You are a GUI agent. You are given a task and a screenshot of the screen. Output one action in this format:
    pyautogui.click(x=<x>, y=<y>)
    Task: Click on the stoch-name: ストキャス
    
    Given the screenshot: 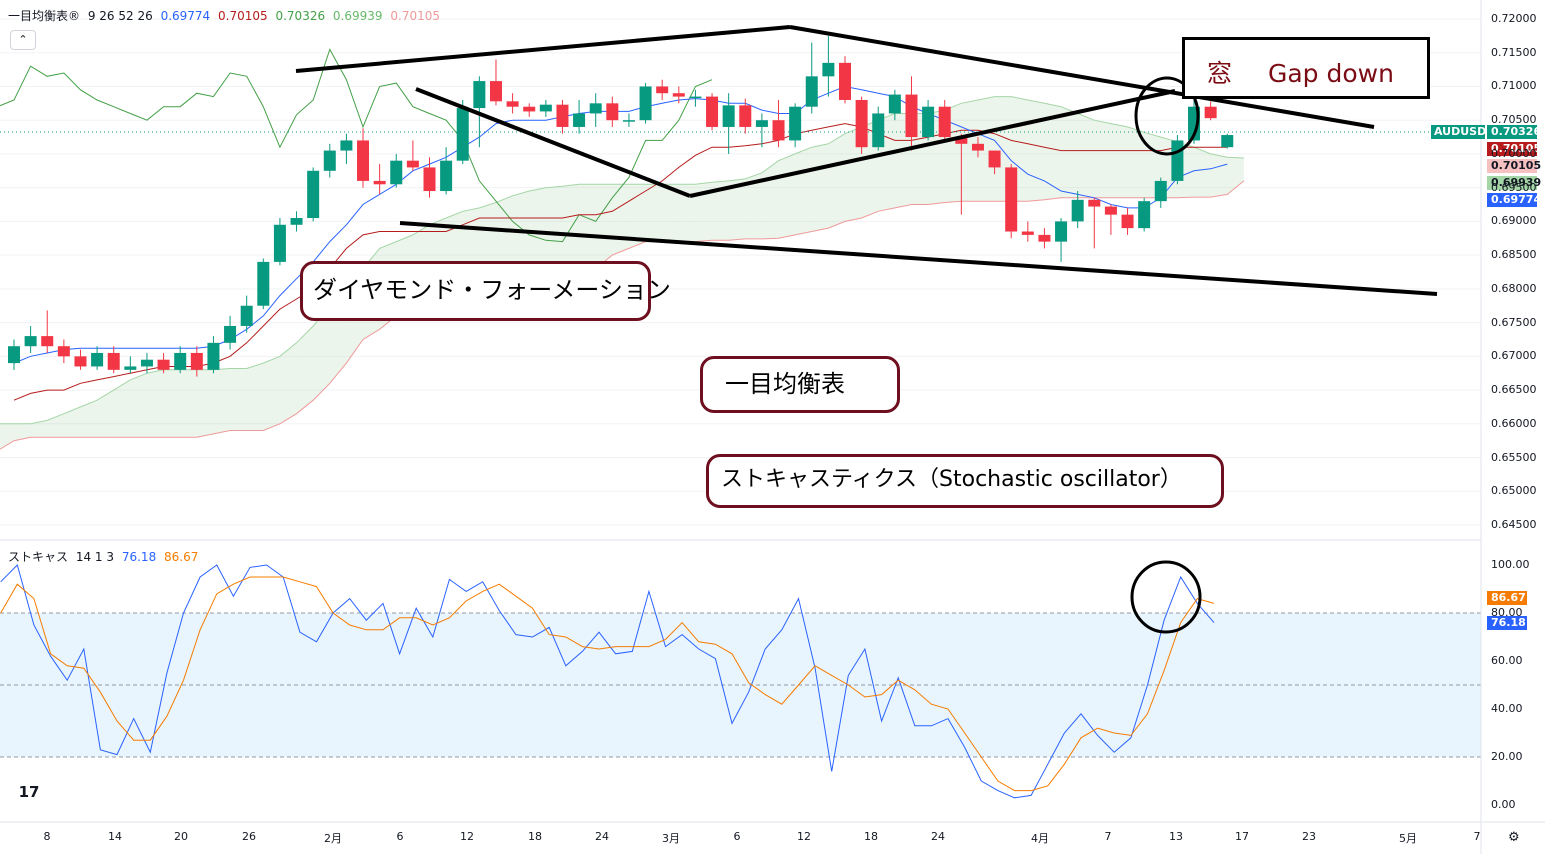 What is the action you would take?
    pyautogui.click(x=38, y=557)
    